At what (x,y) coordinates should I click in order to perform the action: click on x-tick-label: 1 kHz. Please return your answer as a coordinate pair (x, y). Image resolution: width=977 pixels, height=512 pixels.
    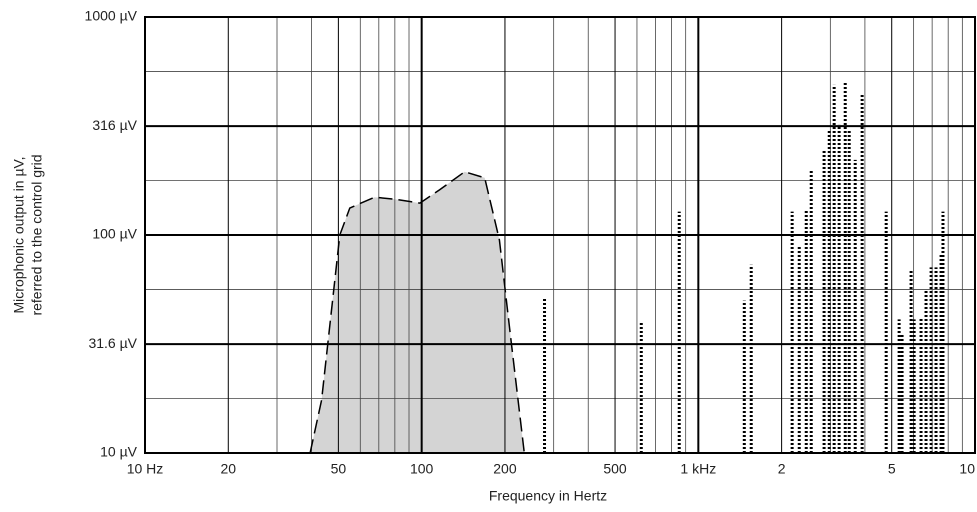
    Looking at the image, I should click on (698, 469).